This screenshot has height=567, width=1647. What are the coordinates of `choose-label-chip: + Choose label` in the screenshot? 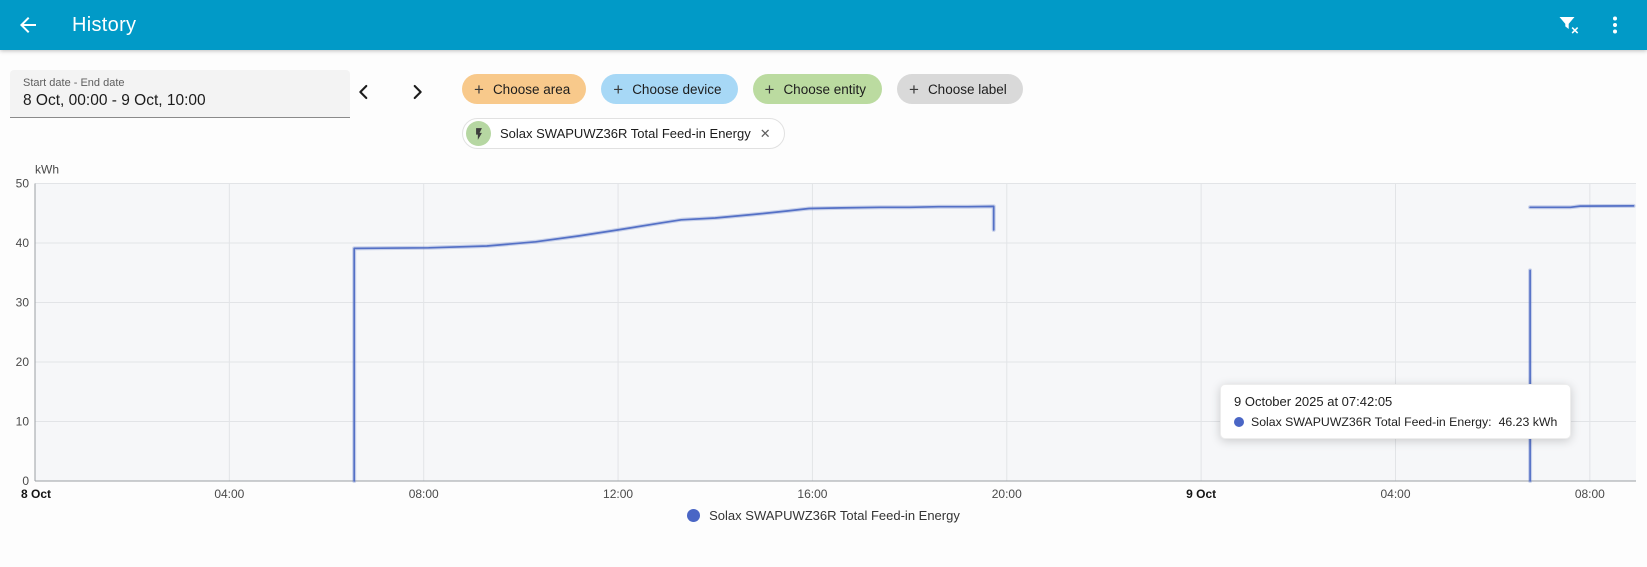 It's located at (960, 89).